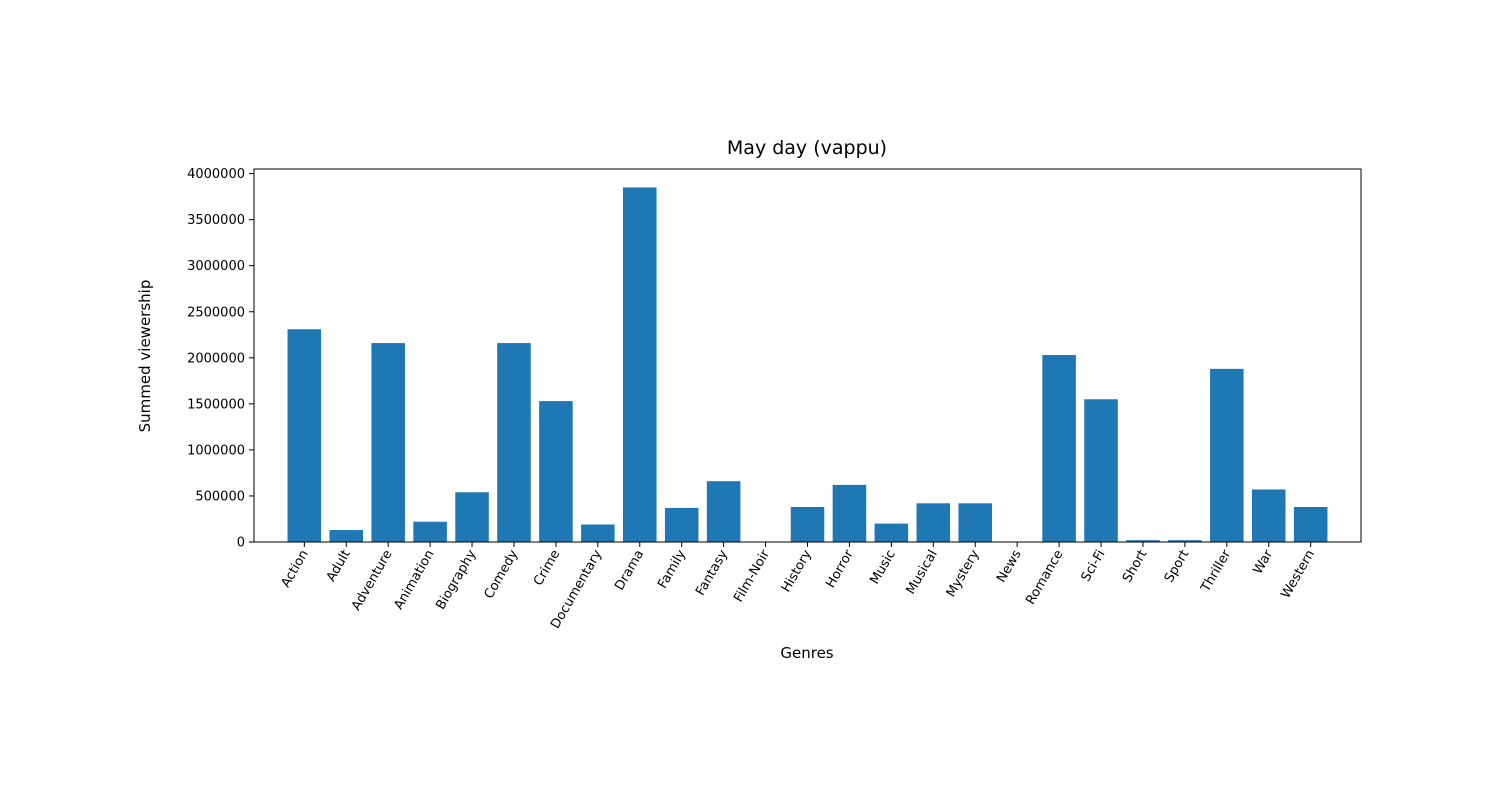  Describe the element at coordinates (807, 148) in the screenshot. I see `chart-title: May day (vappu)` at that location.